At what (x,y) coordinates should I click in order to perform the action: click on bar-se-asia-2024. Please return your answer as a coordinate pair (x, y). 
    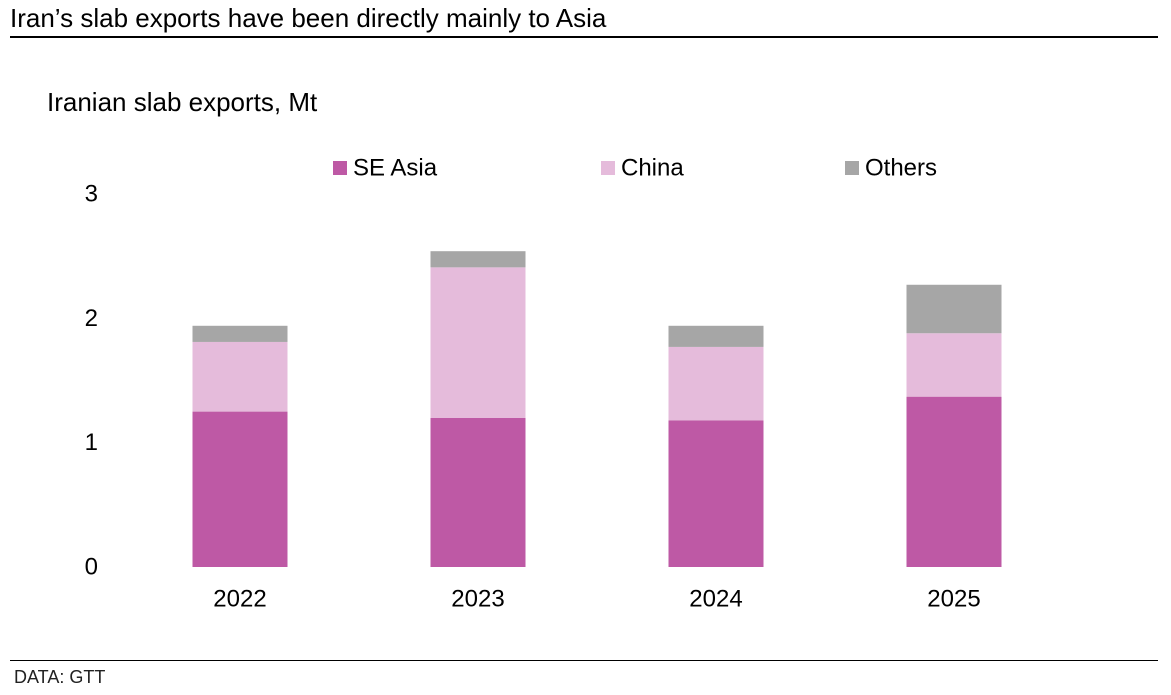
    Looking at the image, I should click on (716, 493).